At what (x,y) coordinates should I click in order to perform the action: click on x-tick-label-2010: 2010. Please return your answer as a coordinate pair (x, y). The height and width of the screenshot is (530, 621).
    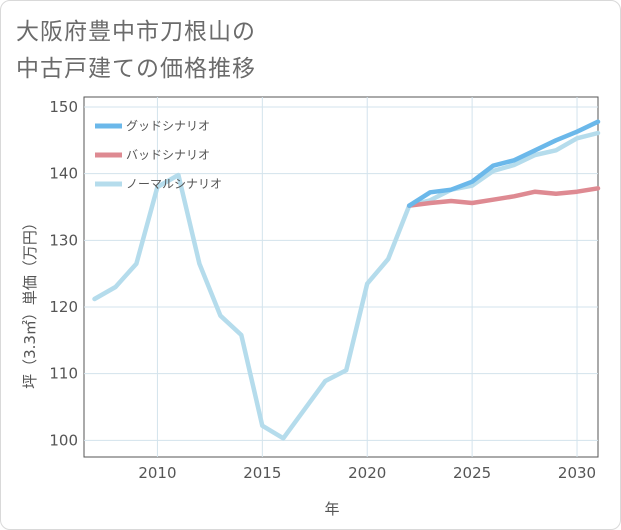
    Looking at the image, I should click on (157, 473).